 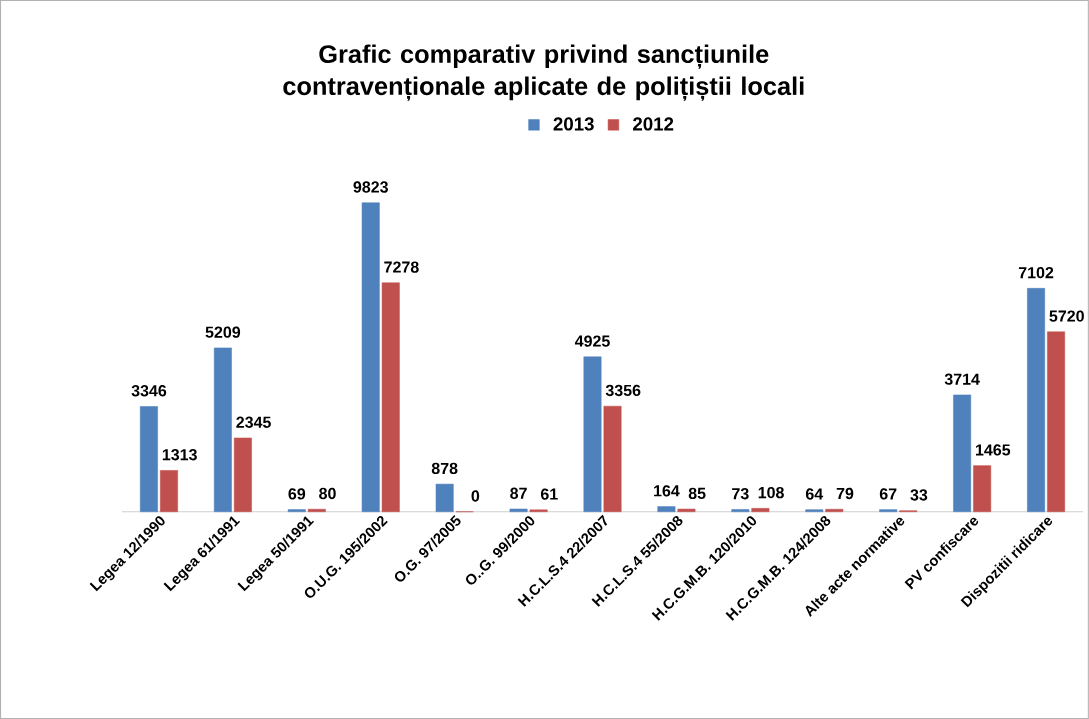 I want to click on data-label: 9823, so click(x=370, y=187).